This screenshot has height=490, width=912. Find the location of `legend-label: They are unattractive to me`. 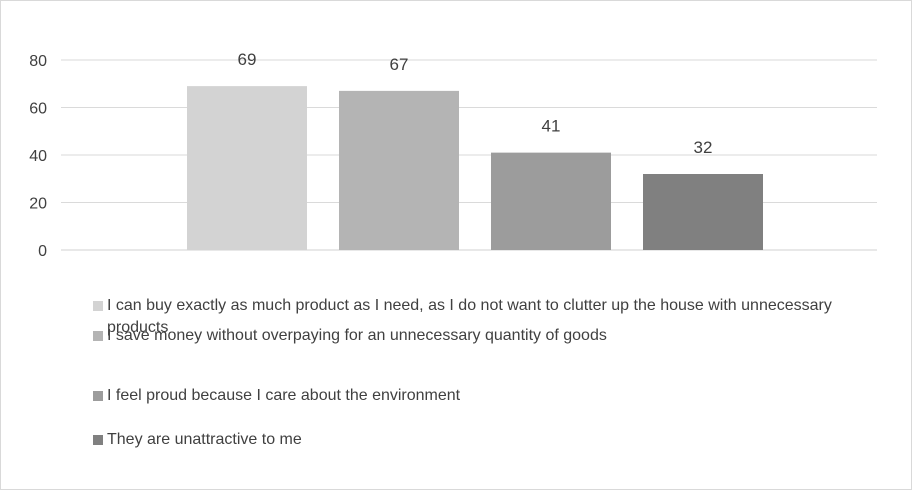

legend-label: They are unattractive to me is located at coordinates (204, 439).